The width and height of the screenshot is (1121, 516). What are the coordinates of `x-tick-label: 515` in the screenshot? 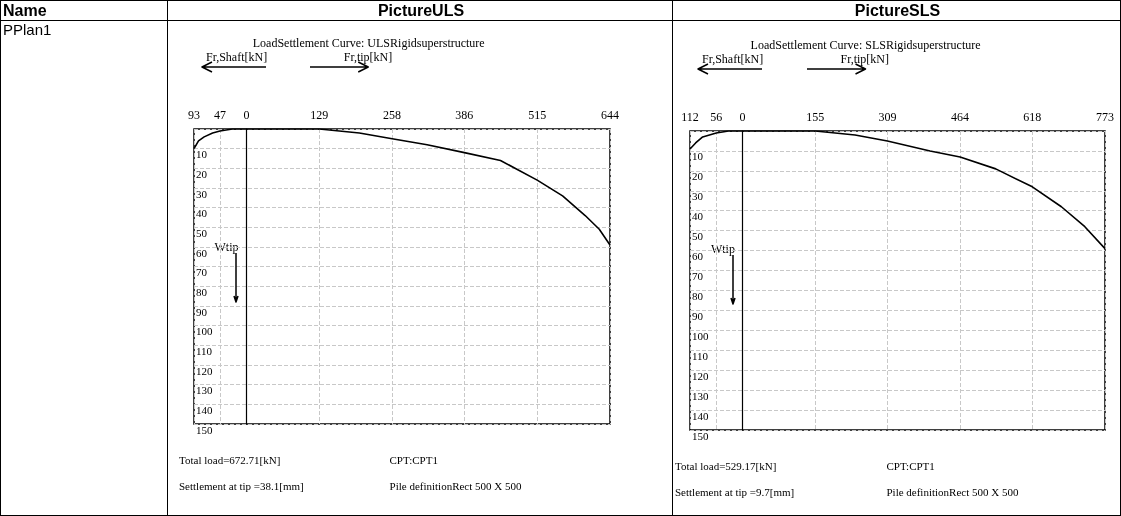 It's located at (537, 115).